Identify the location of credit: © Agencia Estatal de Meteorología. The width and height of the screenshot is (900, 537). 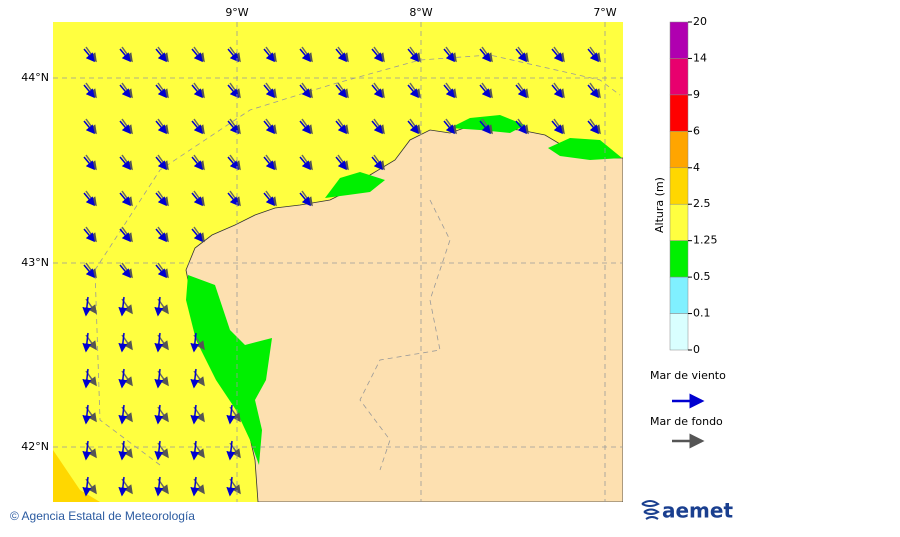
(102, 516).